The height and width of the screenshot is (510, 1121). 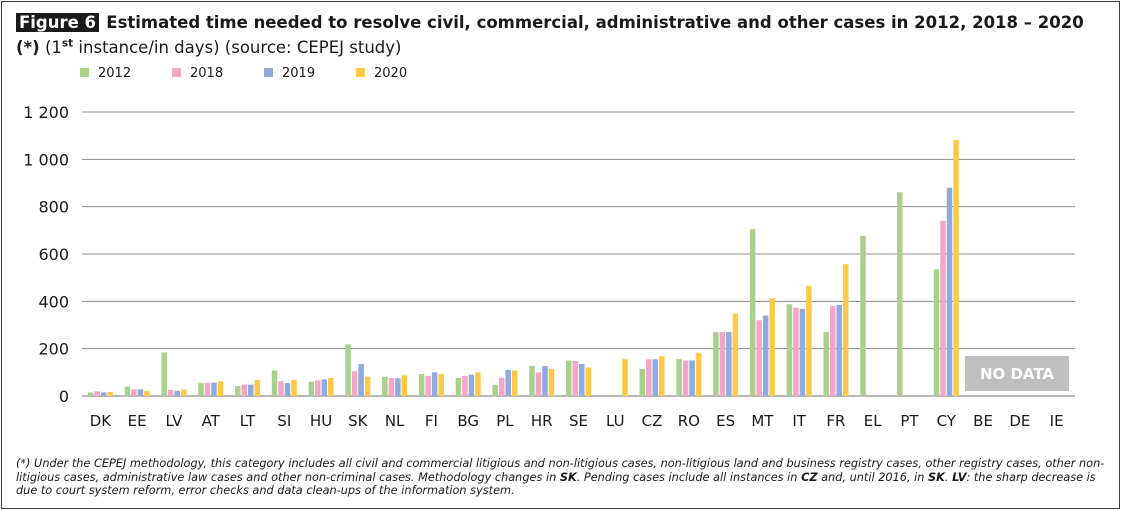 What do you see at coordinates (652, 421) in the screenshot?
I see `x-tick-label-CZ: CZ` at bounding box center [652, 421].